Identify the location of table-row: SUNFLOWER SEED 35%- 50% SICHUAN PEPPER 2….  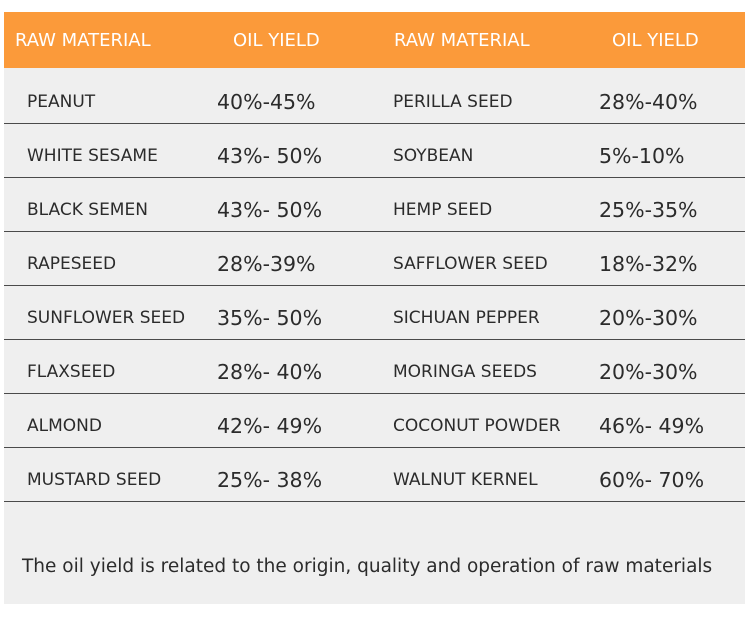
(374, 313).